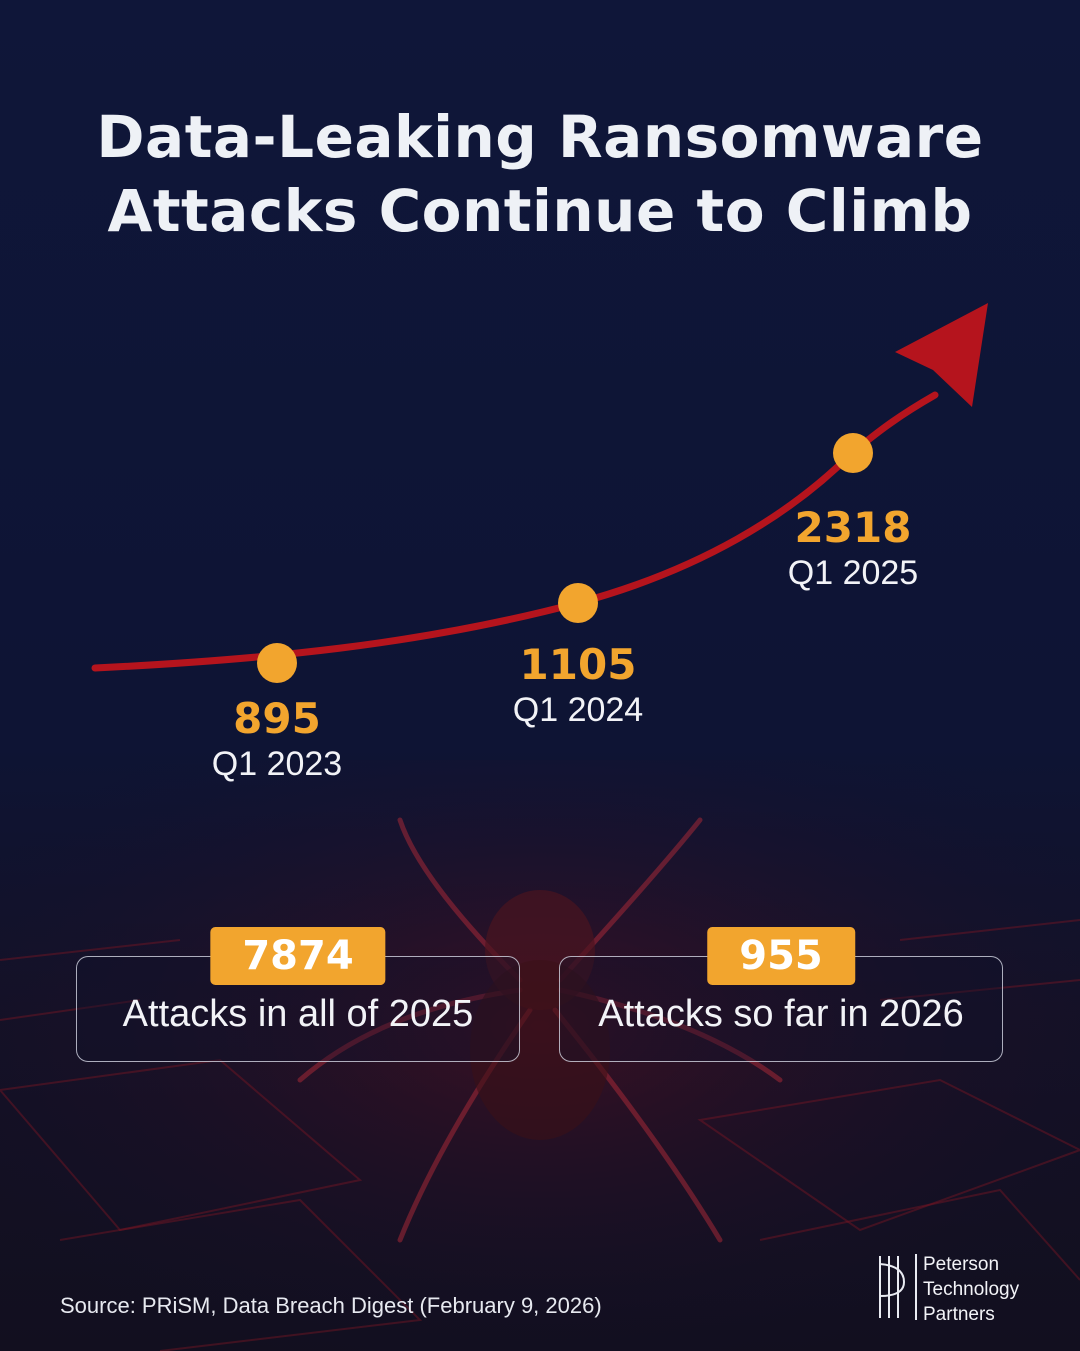 The width and height of the screenshot is (1080, 1351). Describe the element at coordinates (959, 1314) in the screenshot. I see `logo-line-3: Partners` at that location.